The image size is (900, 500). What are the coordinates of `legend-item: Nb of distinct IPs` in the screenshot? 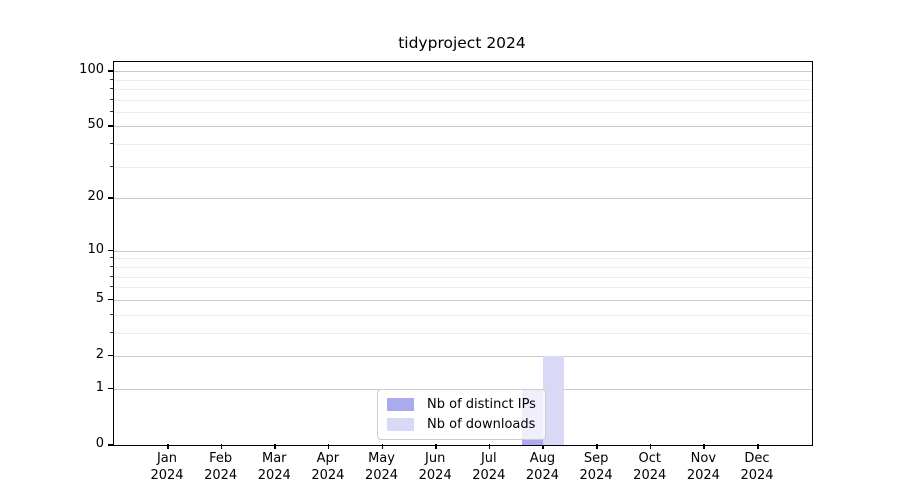 It's located at (461, 404).